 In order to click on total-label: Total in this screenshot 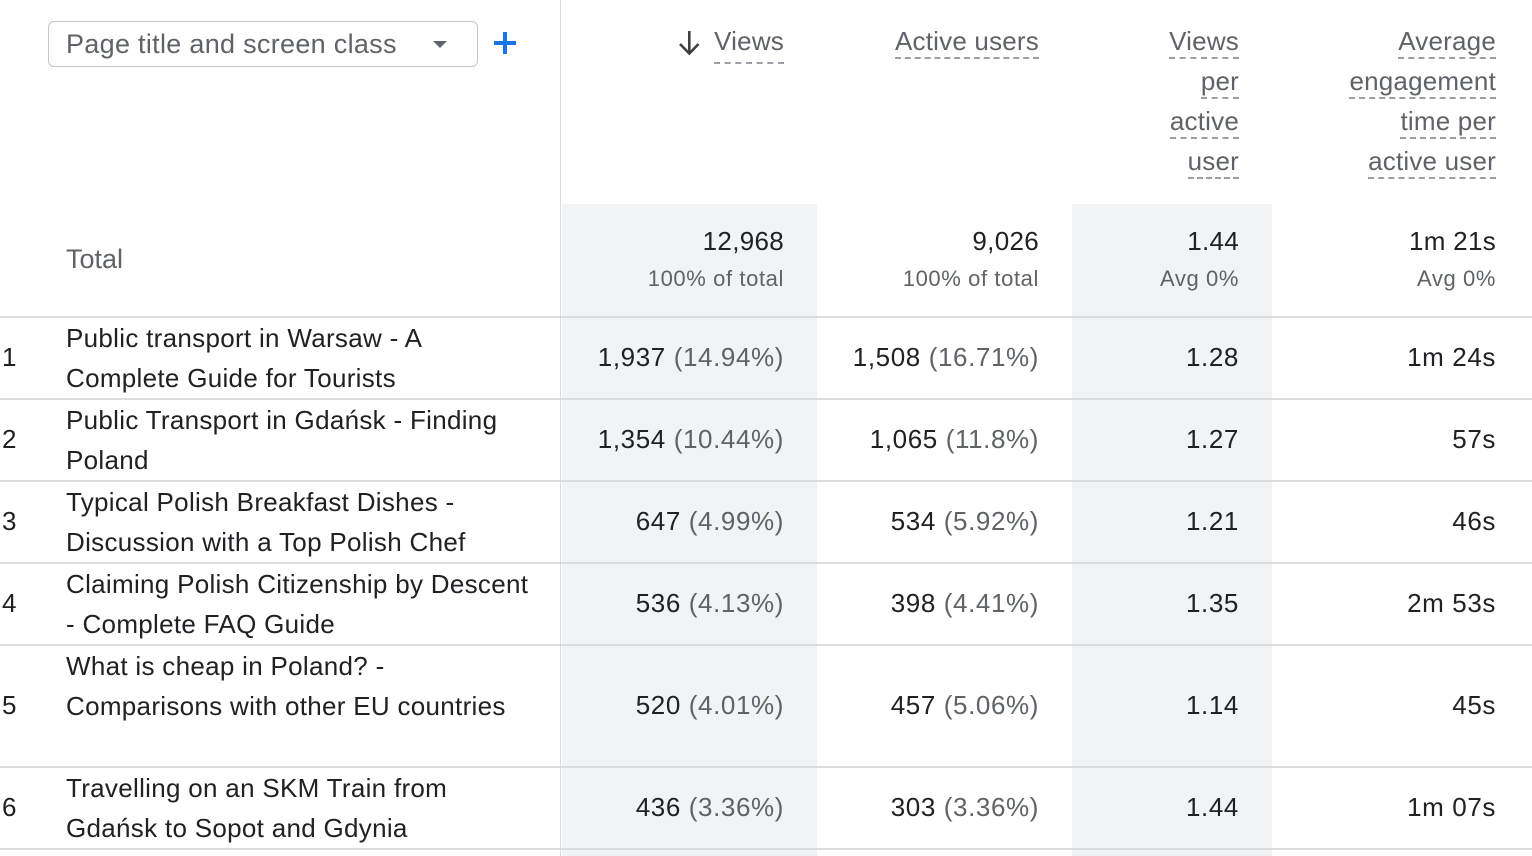, I will do `click(95, 259)`.